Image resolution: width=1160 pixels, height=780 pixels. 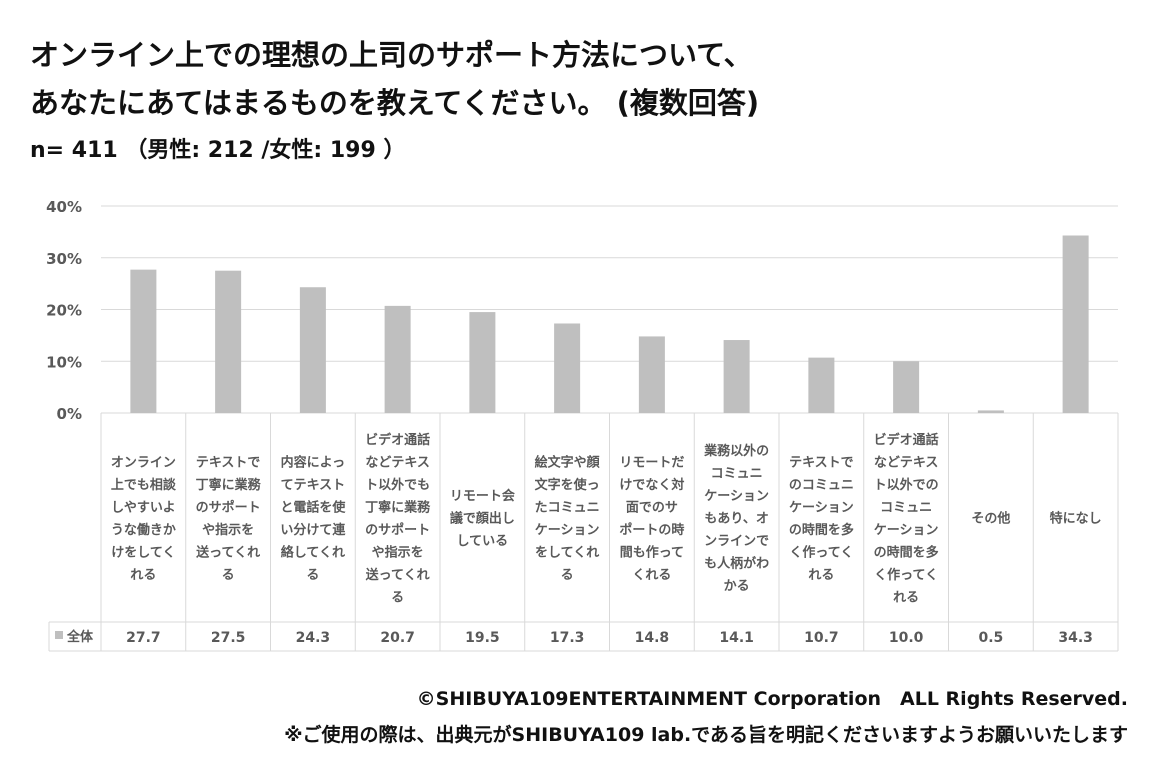 I want to click on y-tick-label: 40%, so click(x=64, y=207).